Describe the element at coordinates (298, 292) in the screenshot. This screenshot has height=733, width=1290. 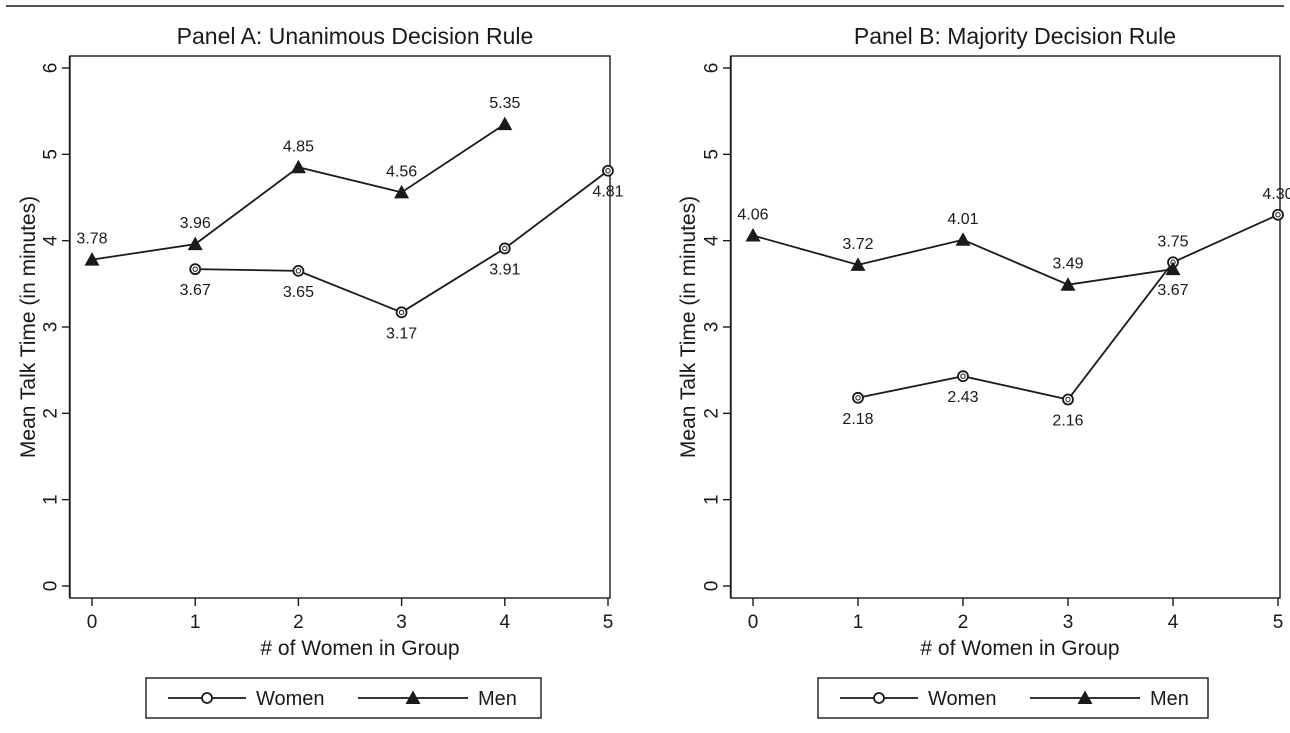
I see `women-data-label: 3.65` at that location.